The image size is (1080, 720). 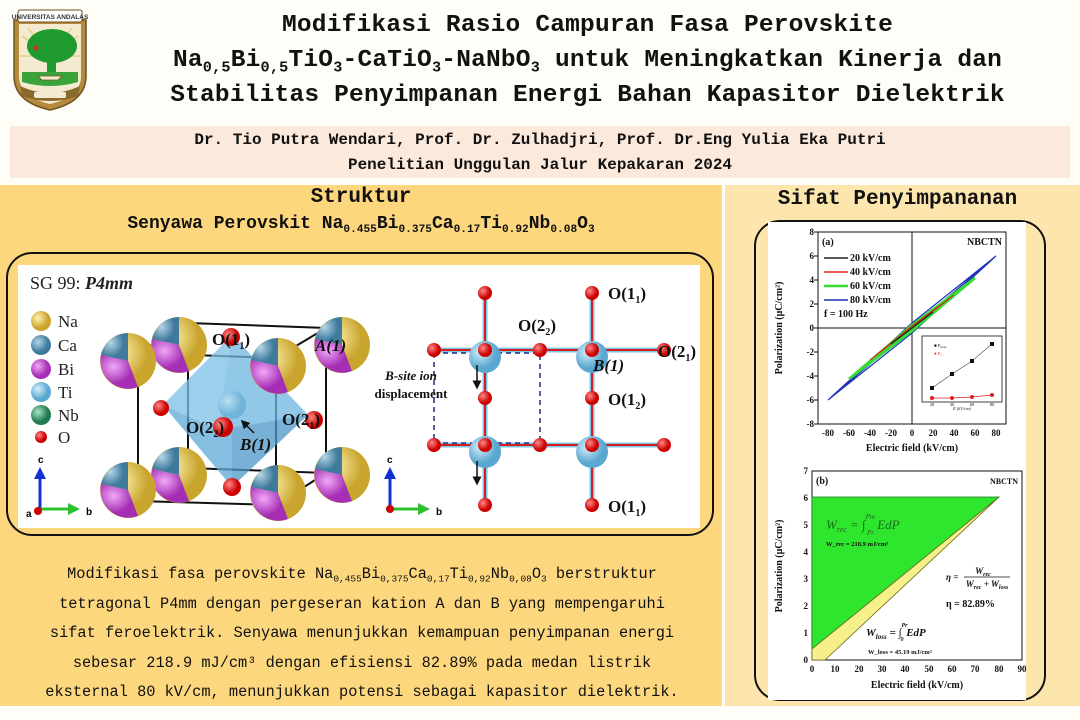 I want to click on svg-text: 3, so click(x=806, y=579).